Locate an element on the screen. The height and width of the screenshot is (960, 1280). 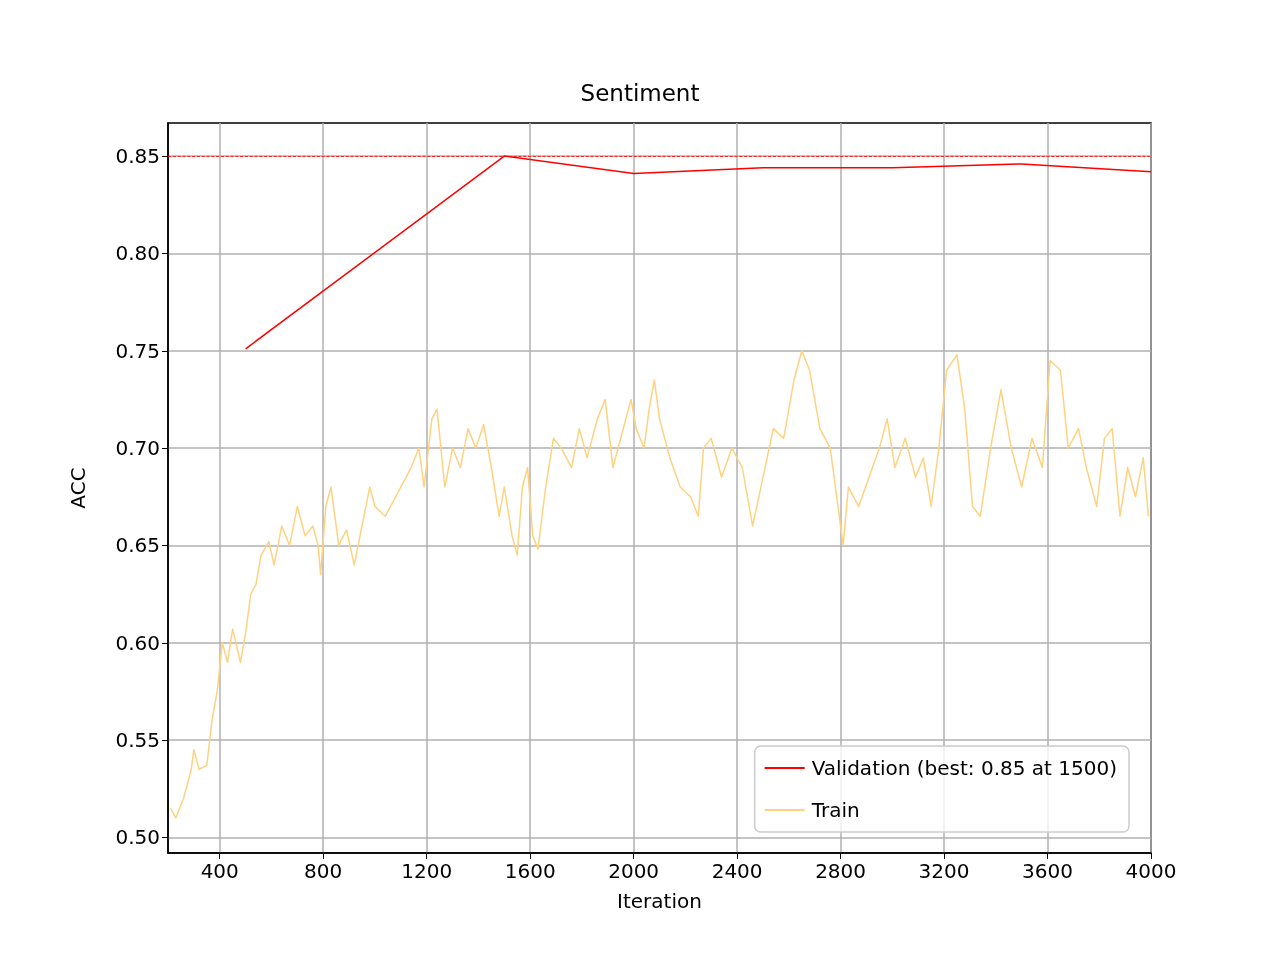
chart-title: Sentiment is located at coordinates (640, 92).